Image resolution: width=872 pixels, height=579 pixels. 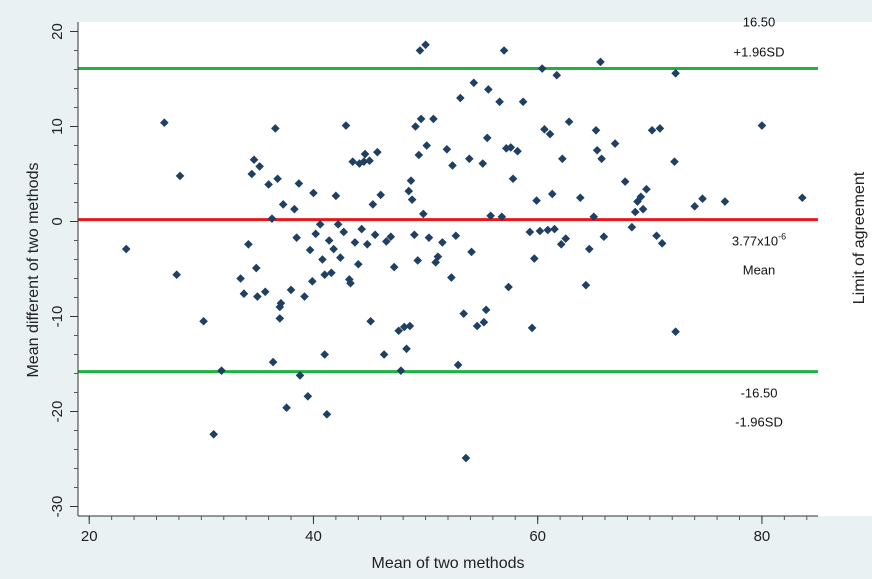 I want to click on annotation-superscript: -6, so click(x=782, y=237).